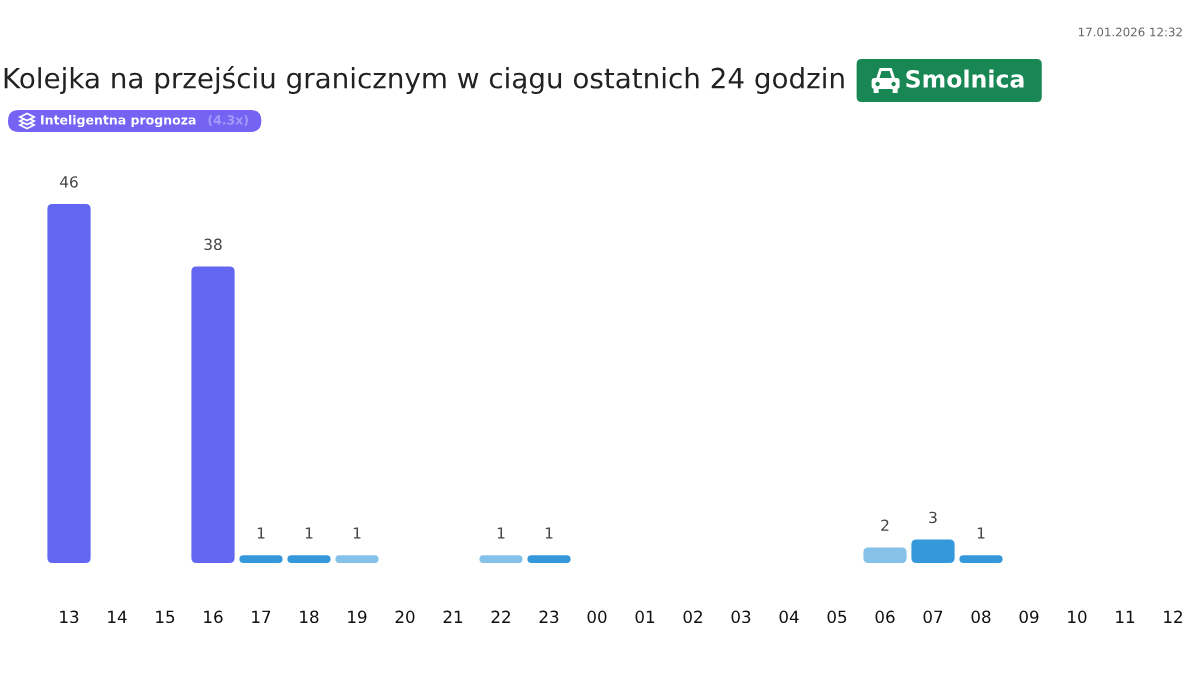 Image resolution: width=1200 pixels, height=684 pixels. Describe the element at coordinates (69, 182) in the screenshot. I see `data-label: 46` at that location.